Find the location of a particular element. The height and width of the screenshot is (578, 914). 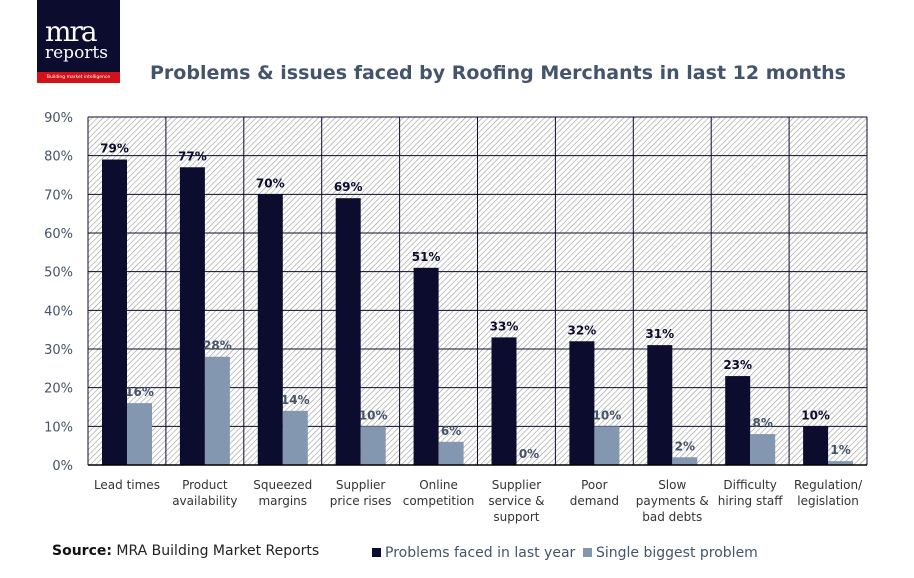

x-tick-label: Lead times is located at coordinates (127, 485).